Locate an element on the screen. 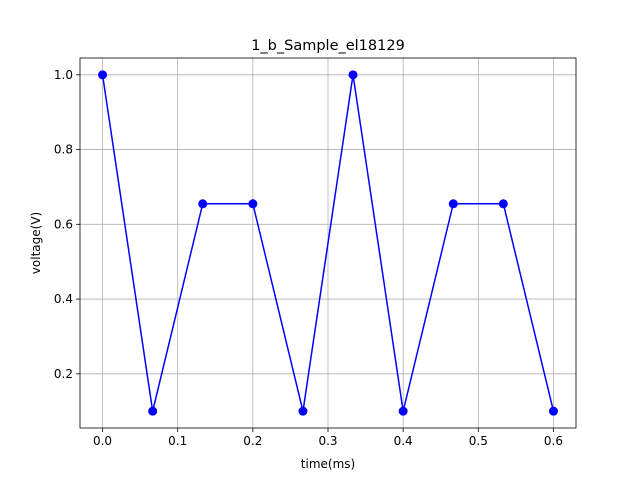 The height and width of the screenshot is (480, 640). y-tick-label: 0.4 is located at coordinates (63, 299).